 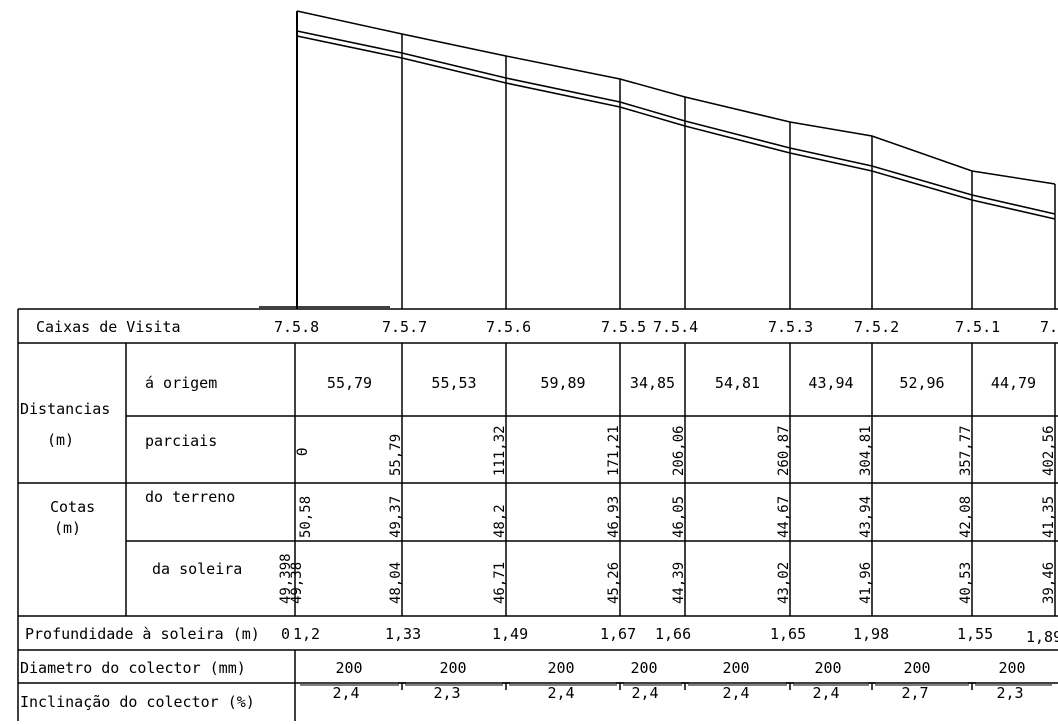 What do you see at coordinates (677, 693) in the screenshot?
I see `inclinacao-row: 2,4 2,3 2,4 2,4 2,4 2,4 2,7 2,3` at bounding box center [677, 693].